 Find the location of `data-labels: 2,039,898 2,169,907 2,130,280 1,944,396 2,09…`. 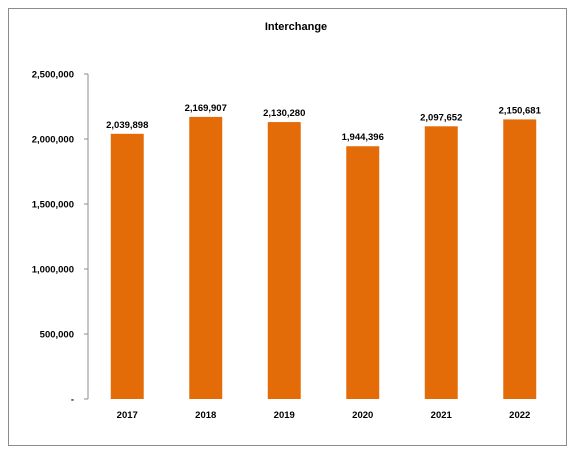

data-labels: 2,039,898 2,169,907 2,130,280 1,944,396 2,09… is located at coordinates (323, 123).